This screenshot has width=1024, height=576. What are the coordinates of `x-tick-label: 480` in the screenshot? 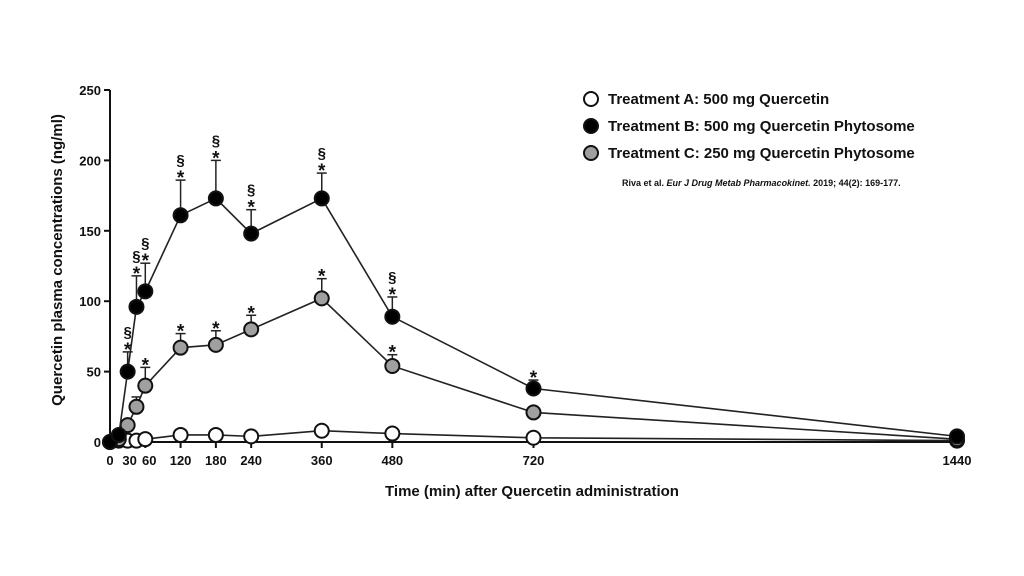 It's located at (392, 460).